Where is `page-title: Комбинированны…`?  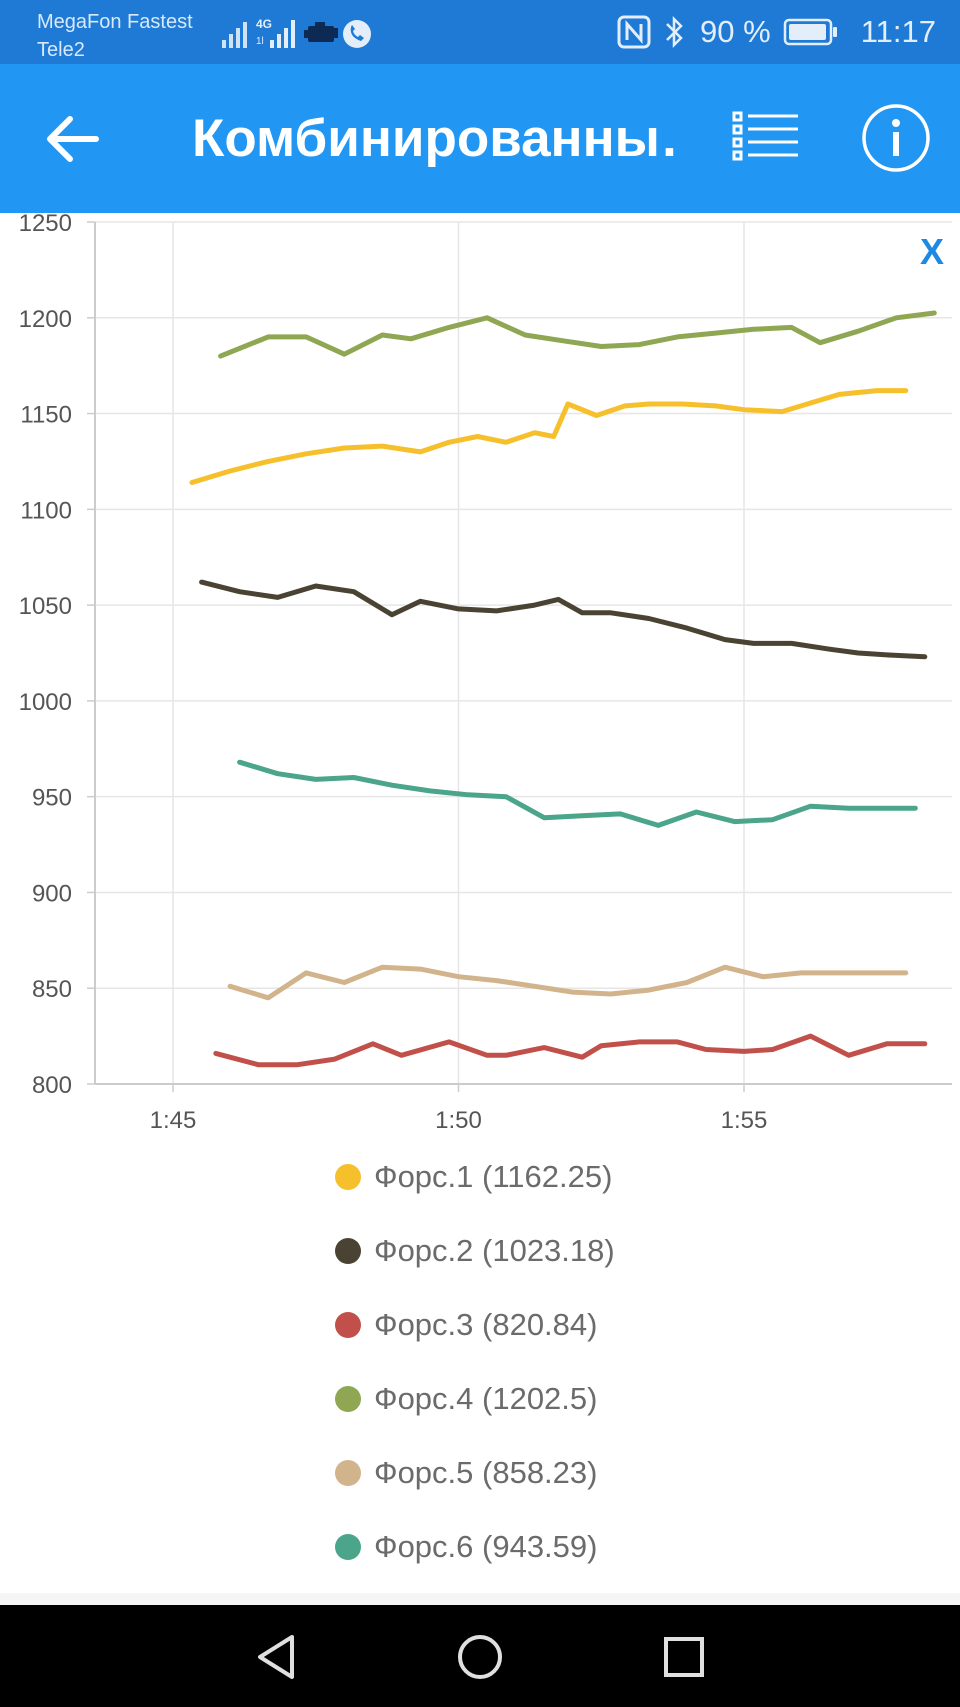
page-title: Комбинированны… is located at coordinates (437, 138).